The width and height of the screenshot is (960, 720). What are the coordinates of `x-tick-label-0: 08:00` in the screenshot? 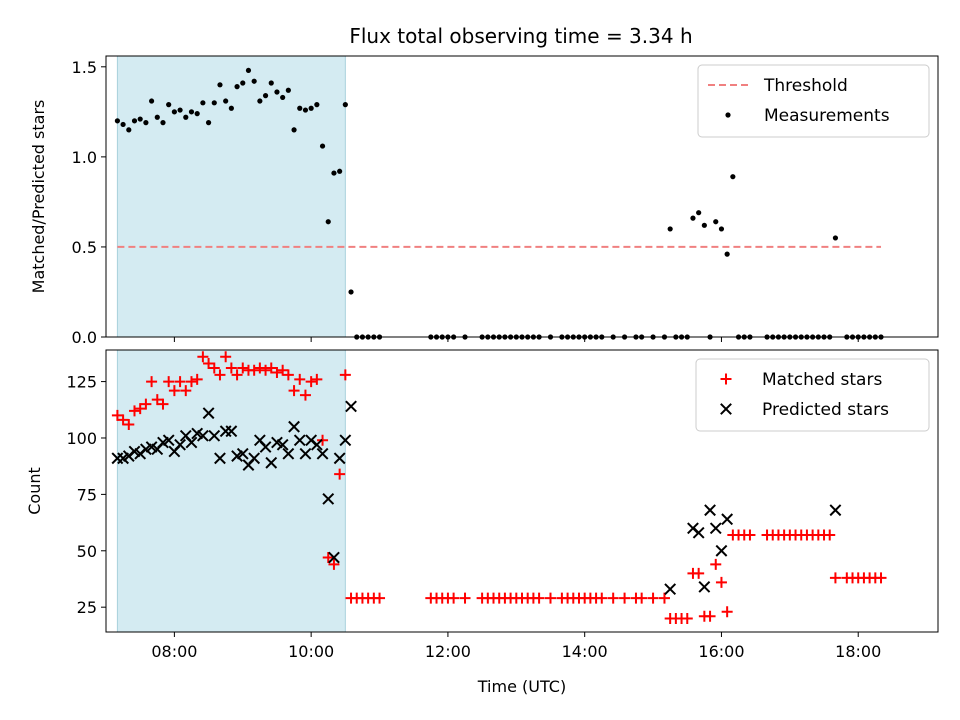 It's located at (174, 651).